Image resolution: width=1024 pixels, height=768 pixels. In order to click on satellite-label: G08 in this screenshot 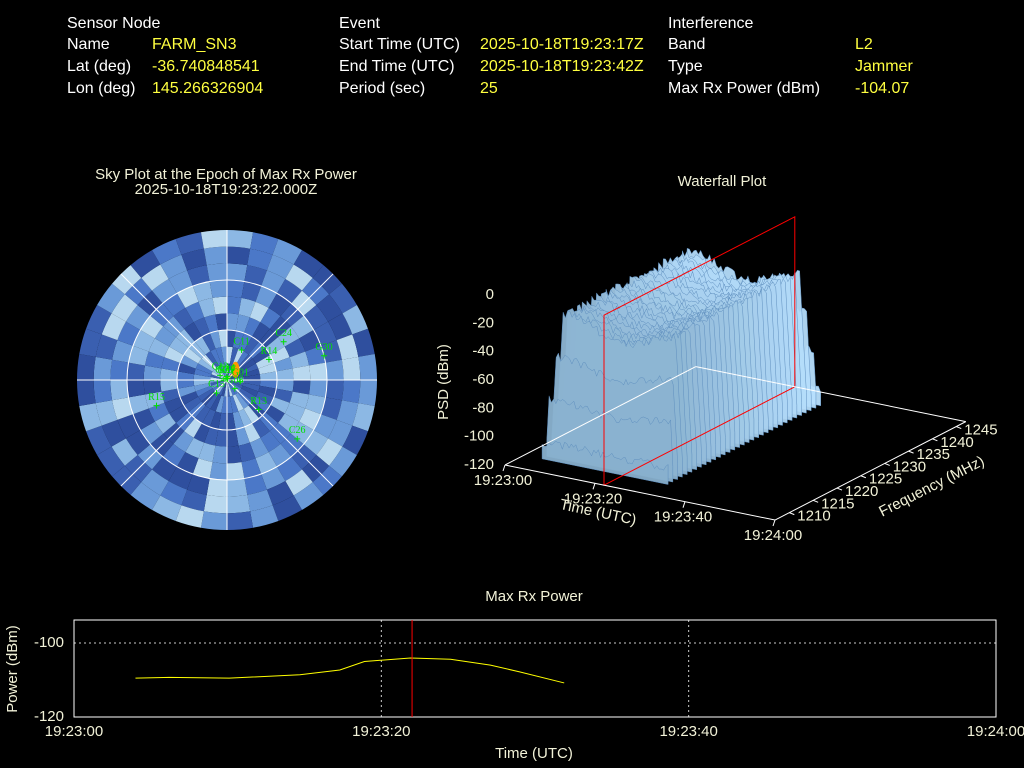, I will do `click(234, 380)`.